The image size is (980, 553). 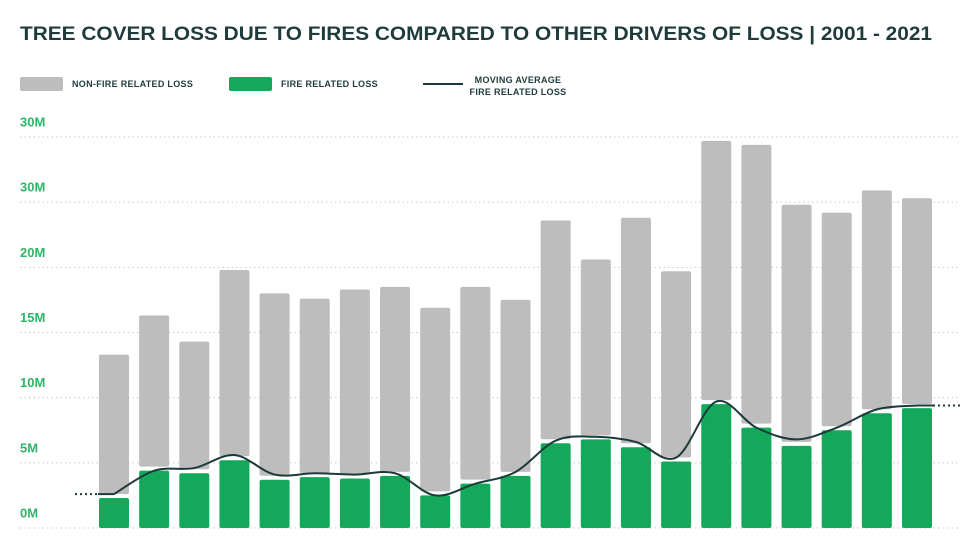 What do you see at coordinates (29, 447) in the screenshot?
I see `y-tick-label: 5M` at bounding box center [29, 447].